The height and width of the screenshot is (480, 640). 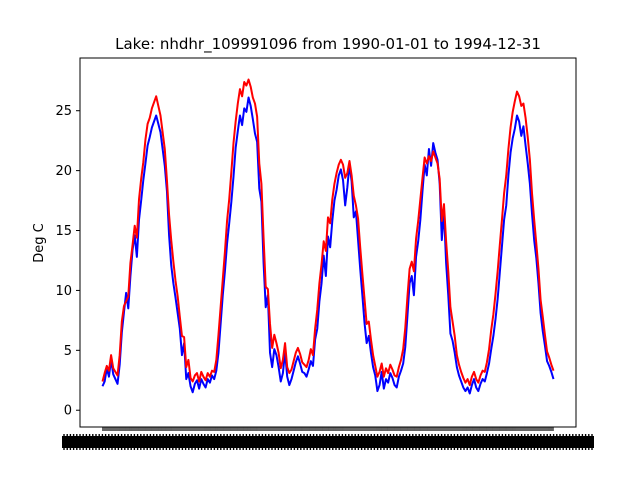 I want to click on x-tick-labels-edge, so click(x=328, y=442).